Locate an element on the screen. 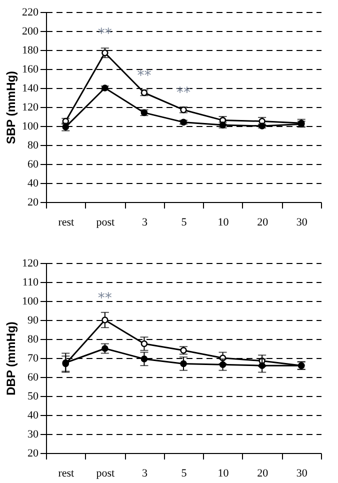  y-tick-label: 180 is located at coordinates (30, 50).